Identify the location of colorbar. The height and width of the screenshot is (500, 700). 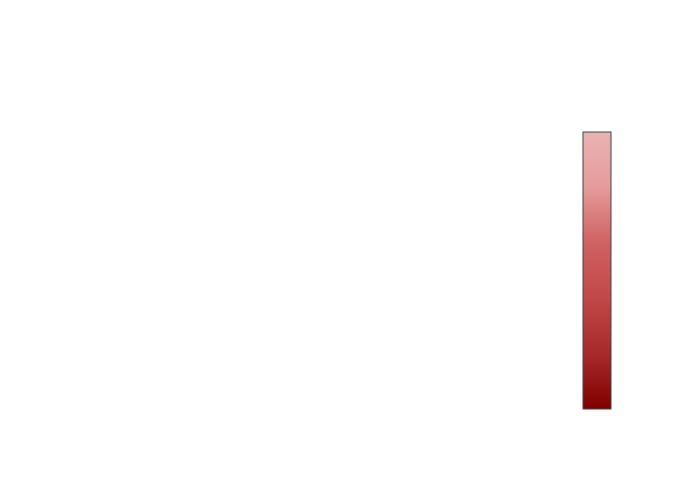
(597, 270).